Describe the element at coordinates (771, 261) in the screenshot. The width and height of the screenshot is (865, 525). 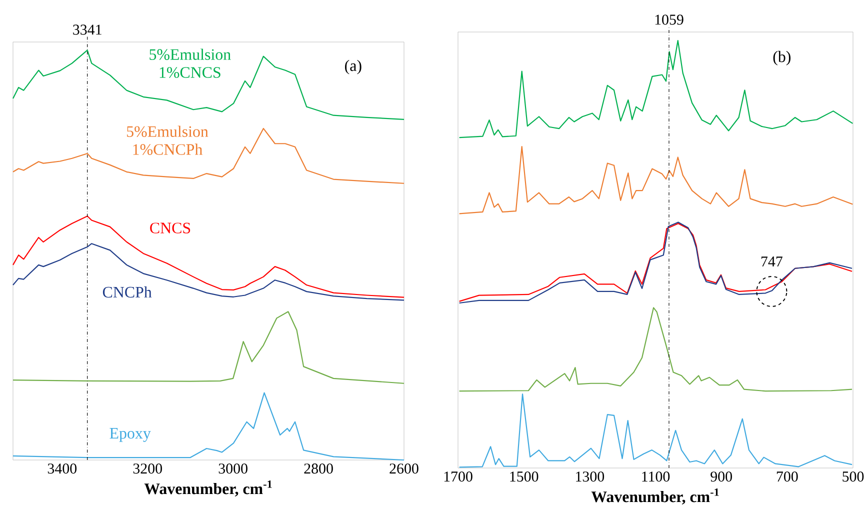
I see `annotation: 747` at that location.